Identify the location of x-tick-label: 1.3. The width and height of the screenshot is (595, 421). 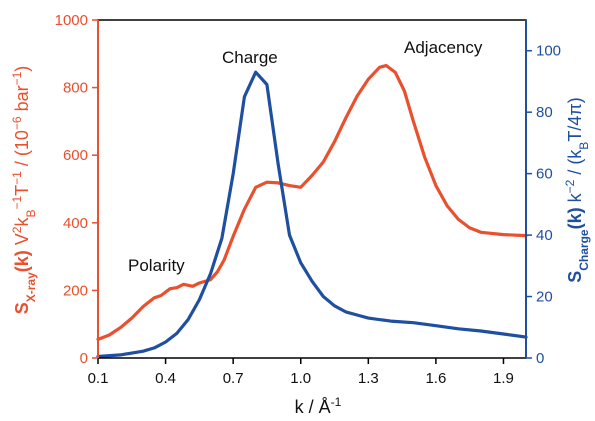
(368, 378).